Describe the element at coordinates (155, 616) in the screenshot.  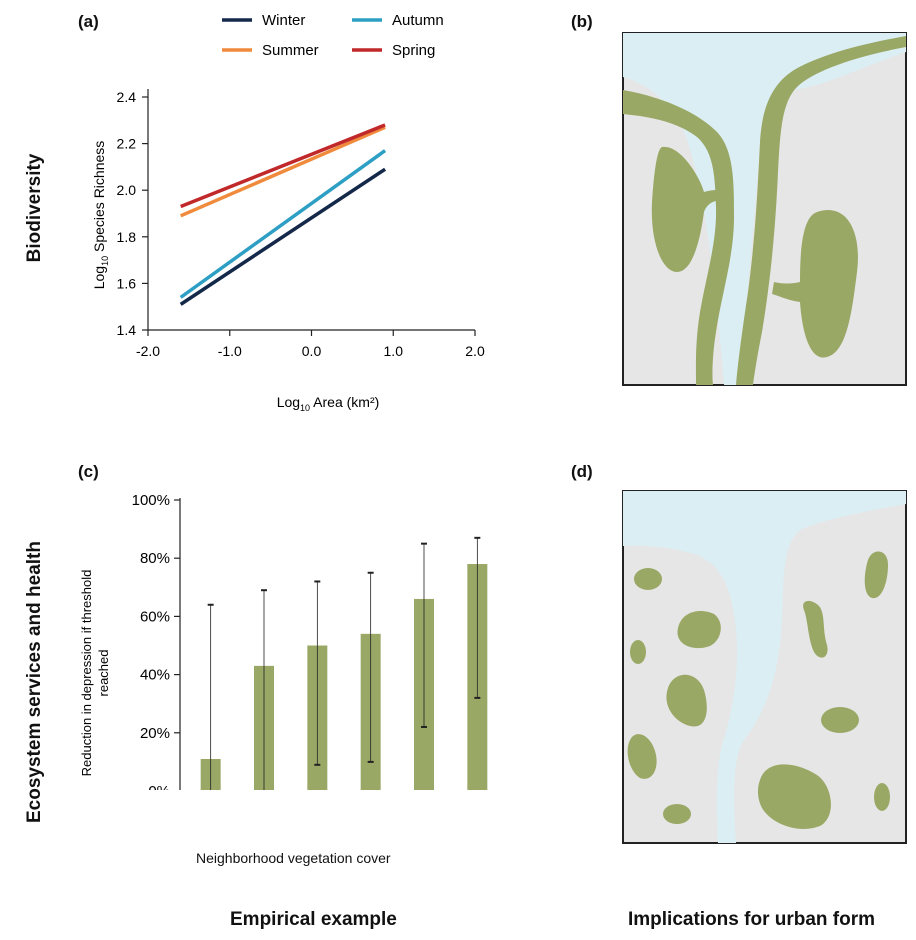
I see `y-tick-label: 60%` at that location.